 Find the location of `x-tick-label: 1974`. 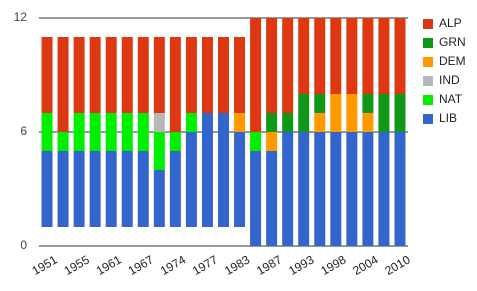

x-tick-label: 1974 is located at coordinates (173, 265).